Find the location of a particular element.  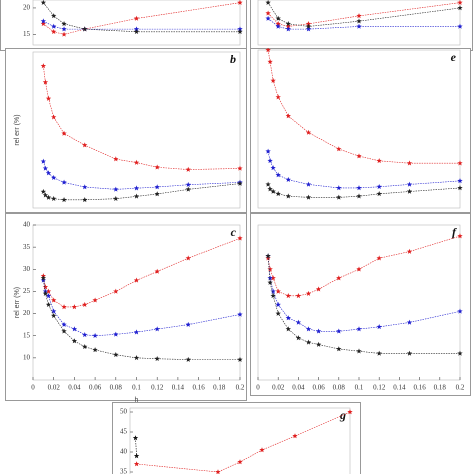

panel-frame is located at coordinates (123, 25).